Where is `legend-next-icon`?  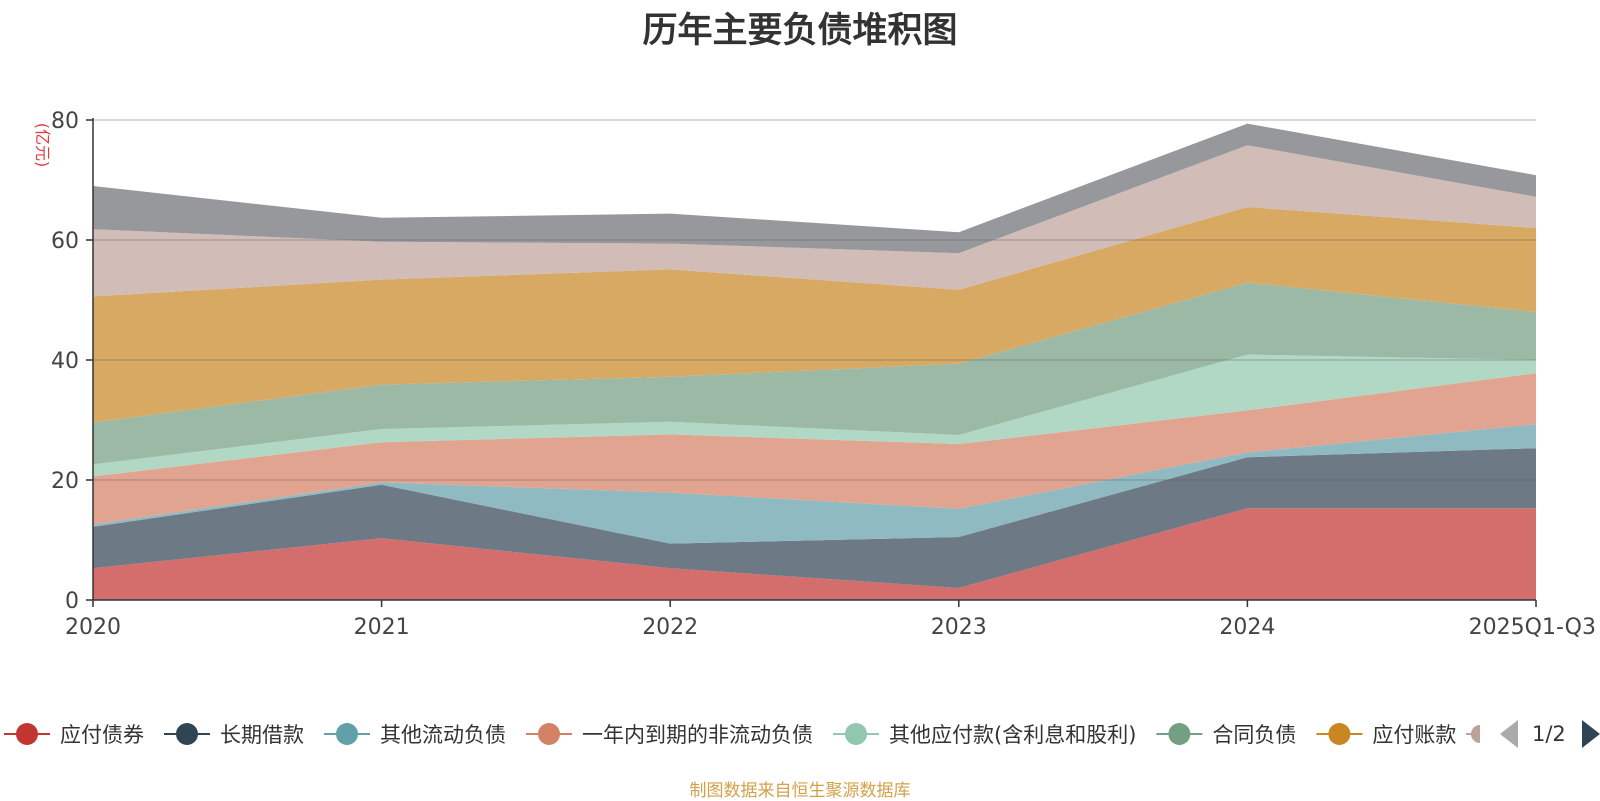
legend-next-icon is located at coordinates (1591, 734).